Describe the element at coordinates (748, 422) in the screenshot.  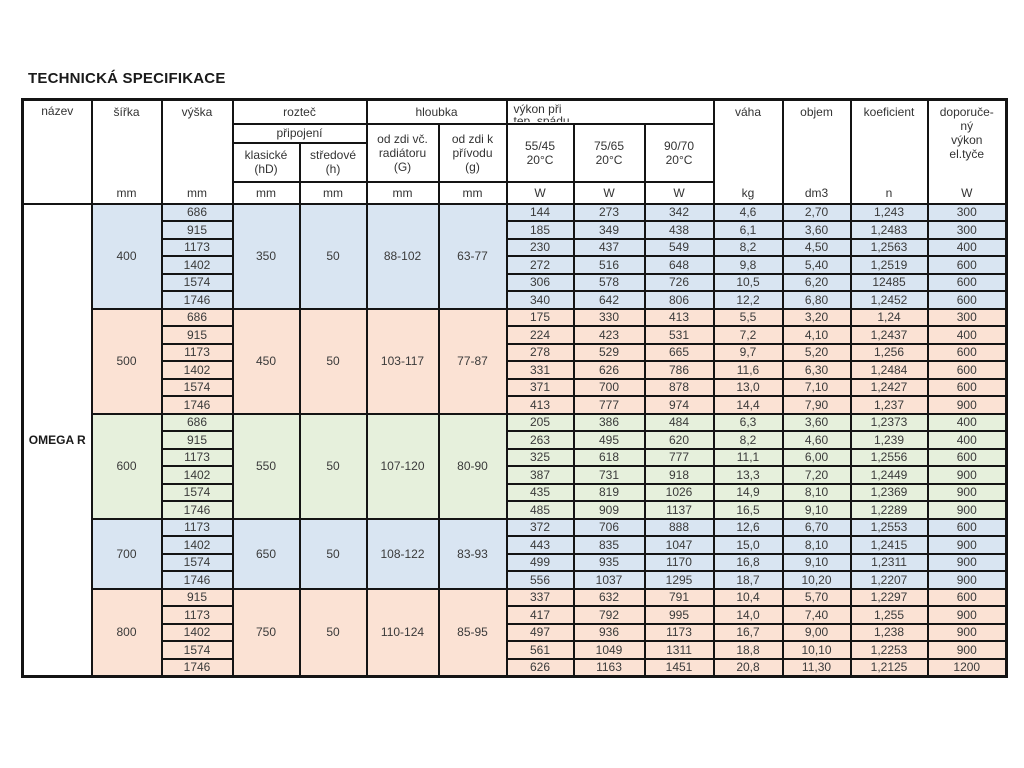
I see `weight-cell: 6,3` at that location.